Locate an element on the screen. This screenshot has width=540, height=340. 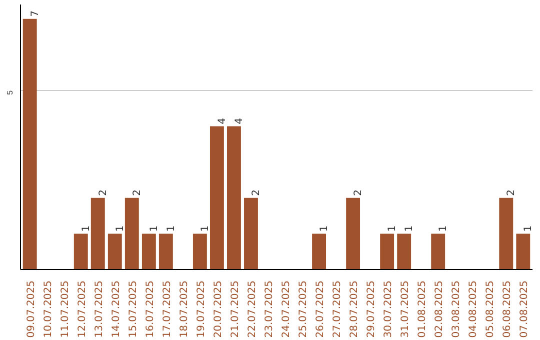
x-tick-label: 14.07.2025 is located at coordinates (116, 309).